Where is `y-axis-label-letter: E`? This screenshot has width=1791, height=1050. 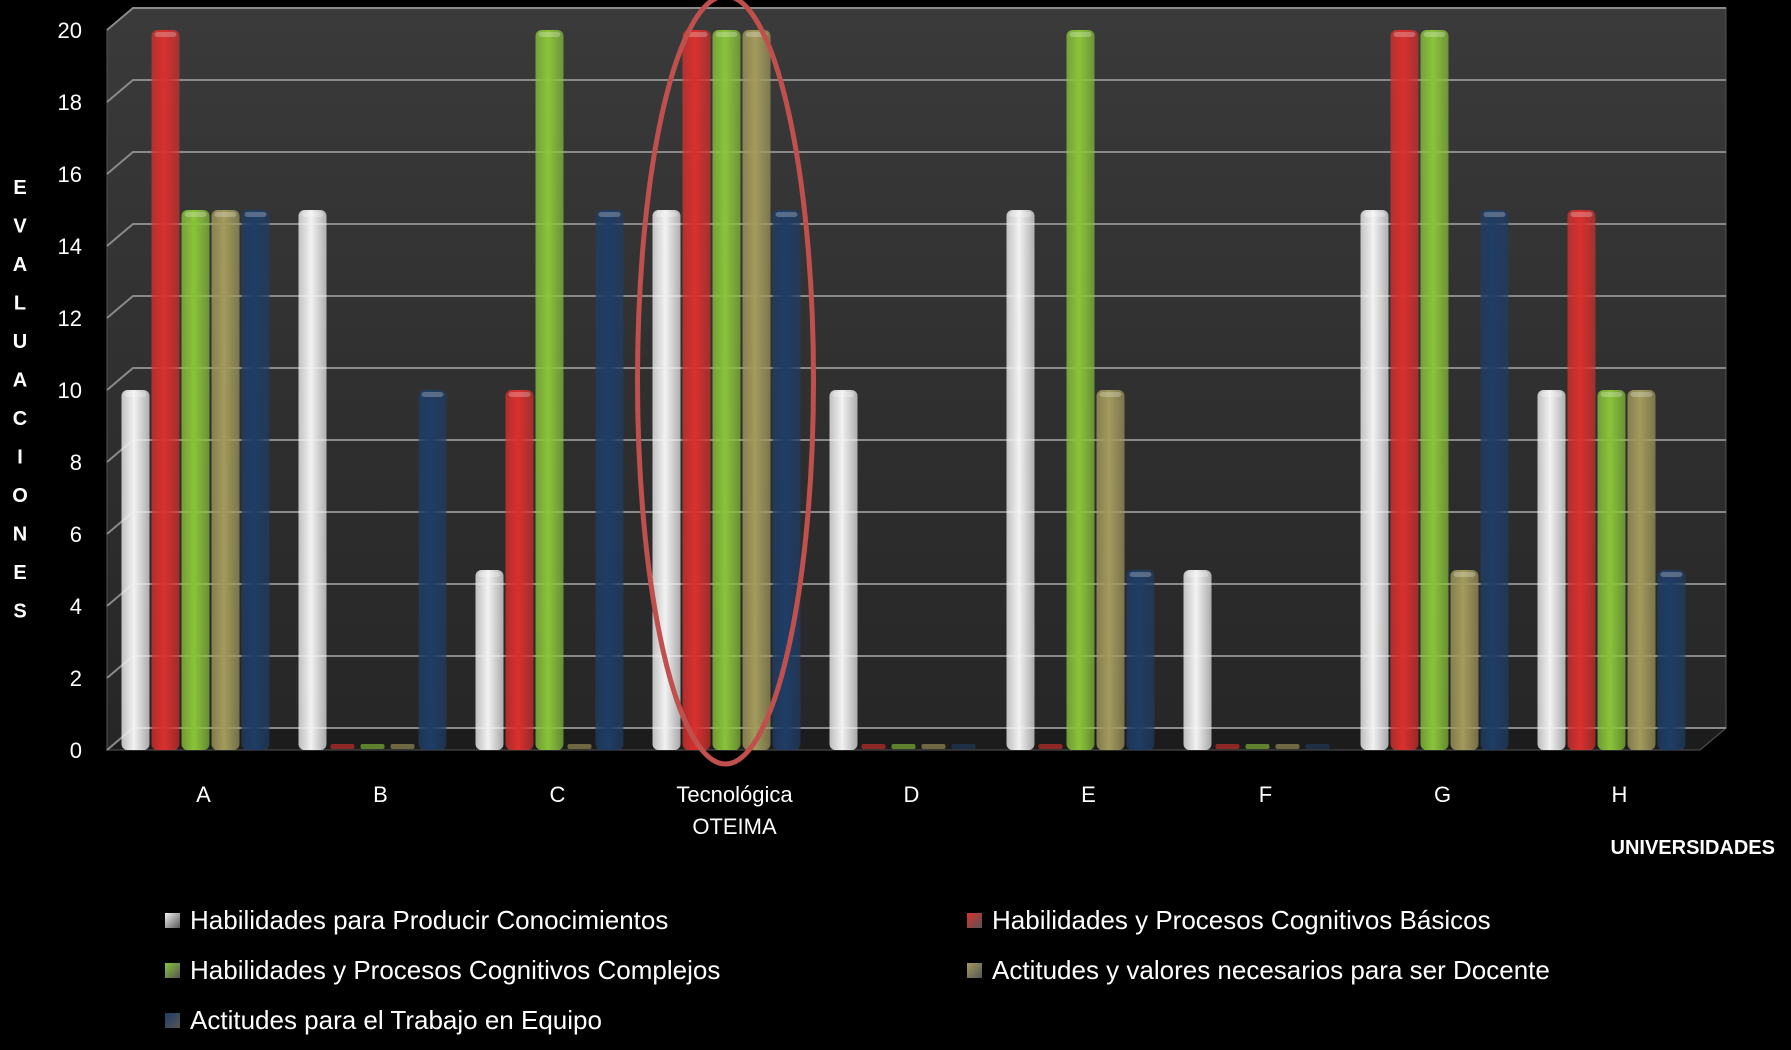 y-axis-label-letter: E is located at coordinates (19, 573).